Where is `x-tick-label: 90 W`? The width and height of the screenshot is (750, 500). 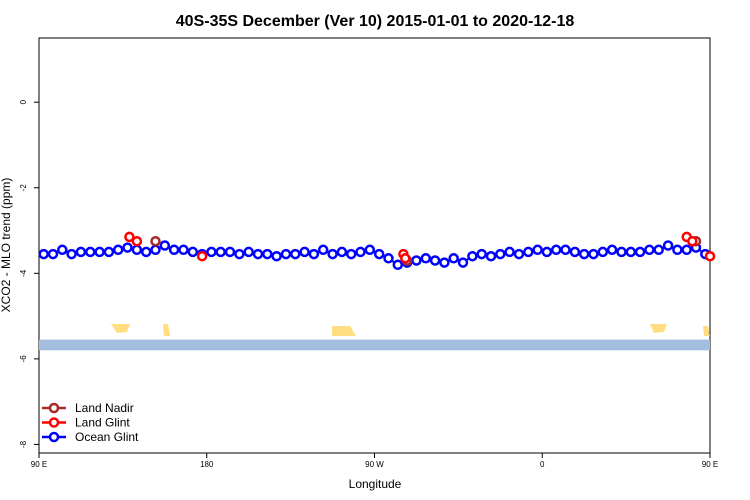 x-tick-label: 90 W is located at coordinates (374, 464).